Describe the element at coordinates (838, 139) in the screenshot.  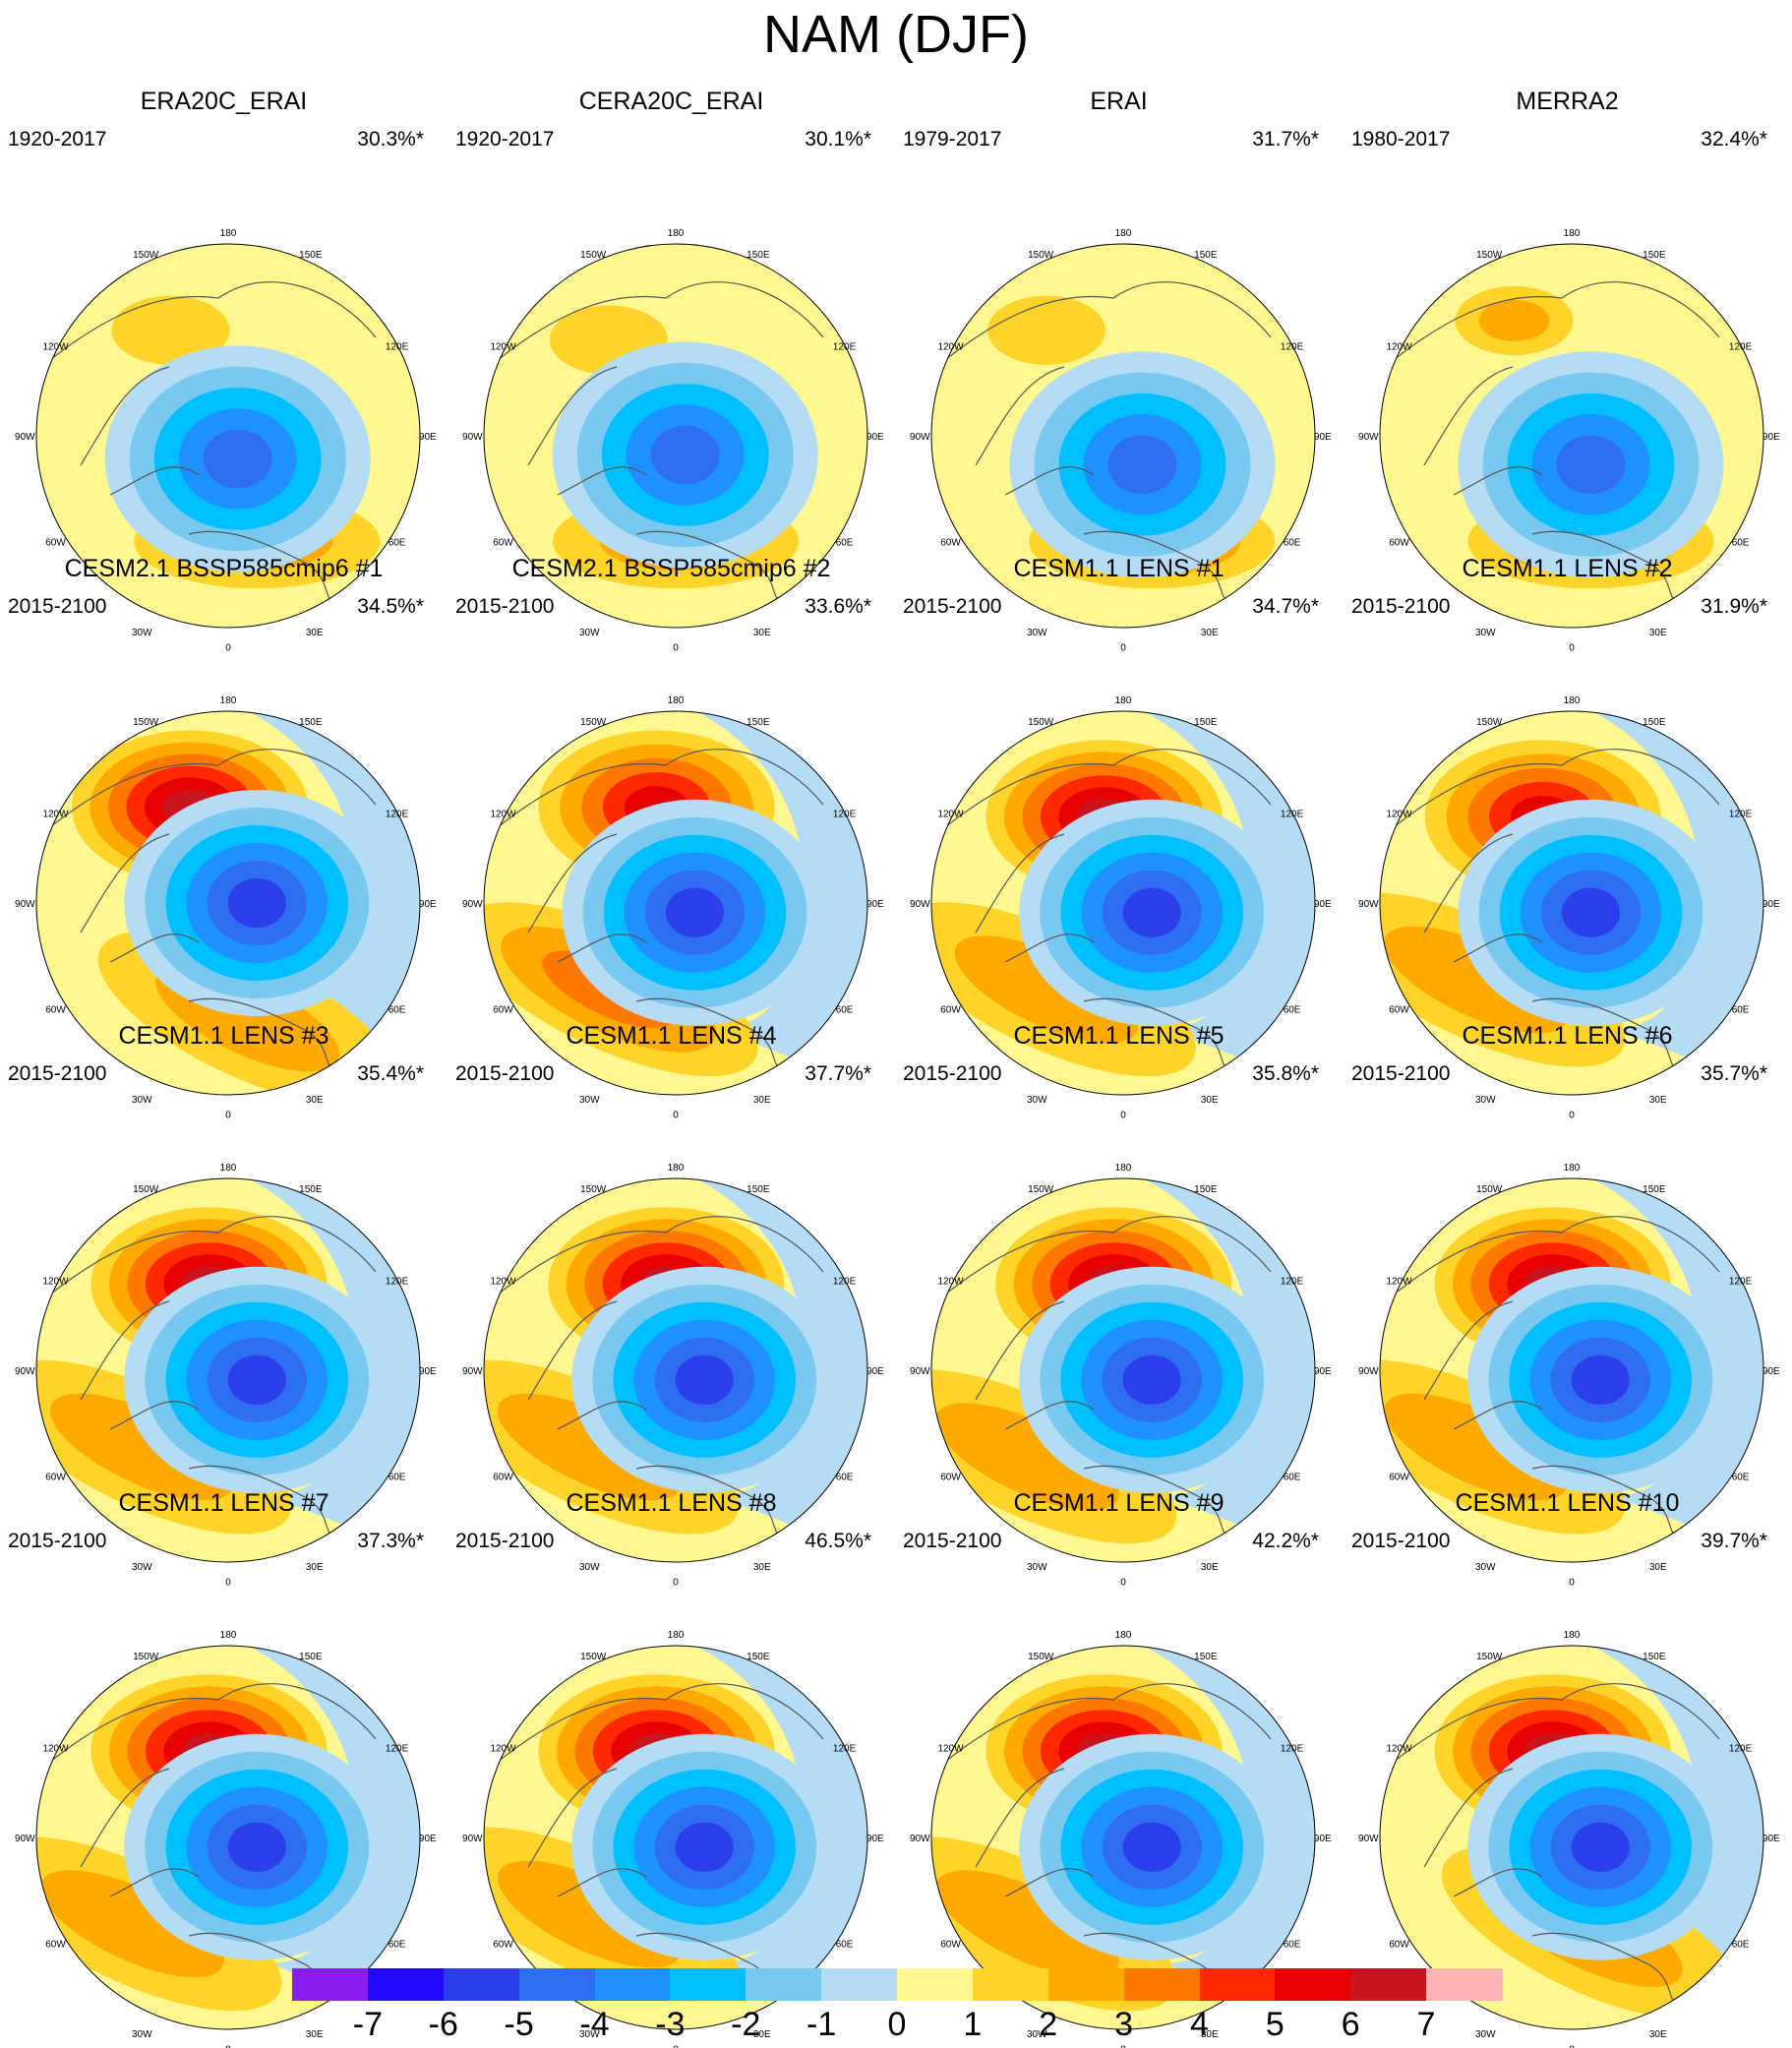
I see `panel-variance-explained: 30.1%*` at that location.